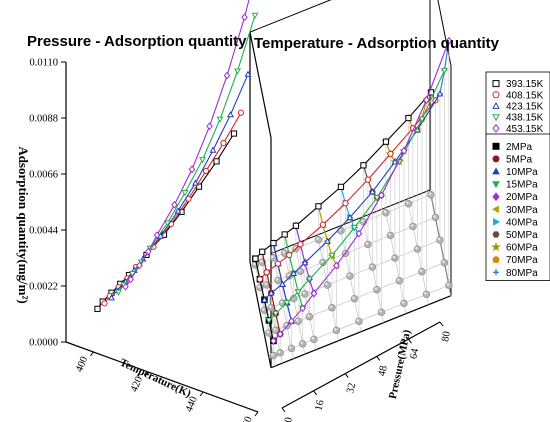  I want to click on y-ticks: 0 16 32 48 64 80, so click(367, 371).